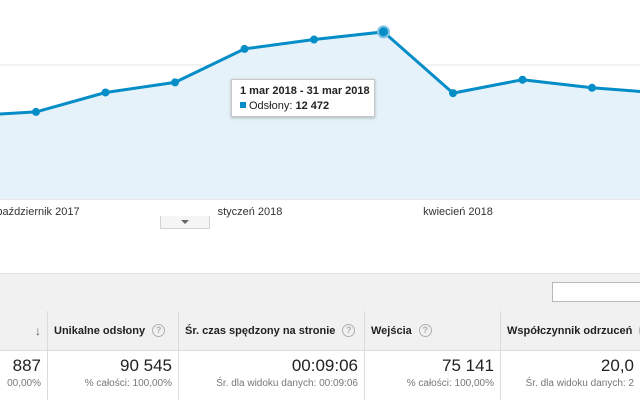 This screenshot has height=400, width=640. What do you see at coordinates (40, 212) in the screenshot?
I see `x-tick-label: październik 2017` at bounding box center [40, 212].